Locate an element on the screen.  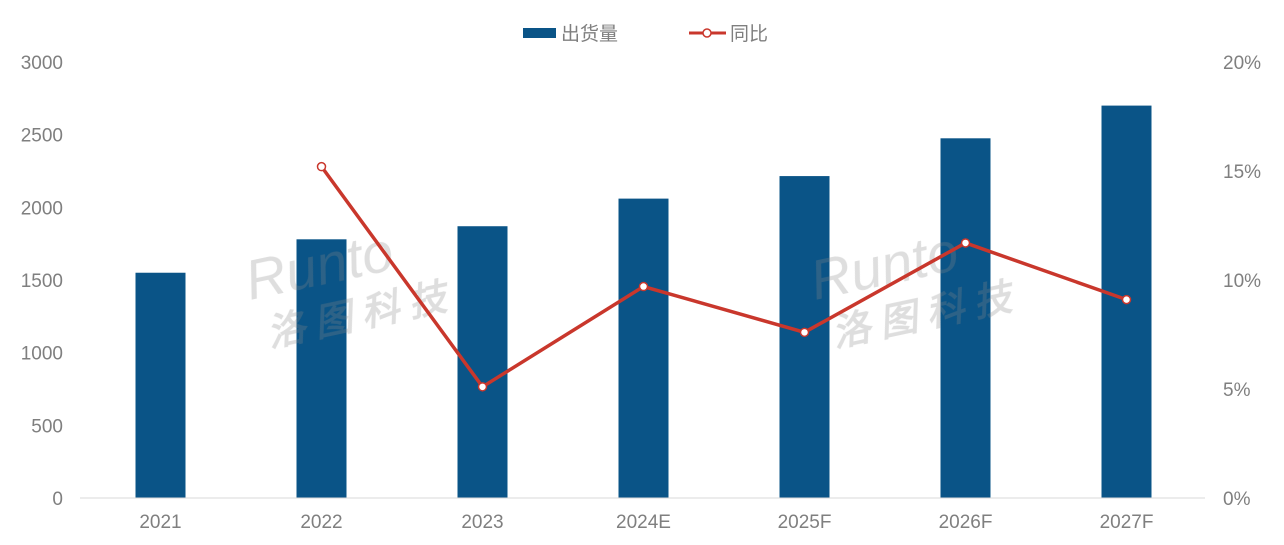
right-axis: 0% 5% 10% 15% 20% is located at coordinates (1242, 281).